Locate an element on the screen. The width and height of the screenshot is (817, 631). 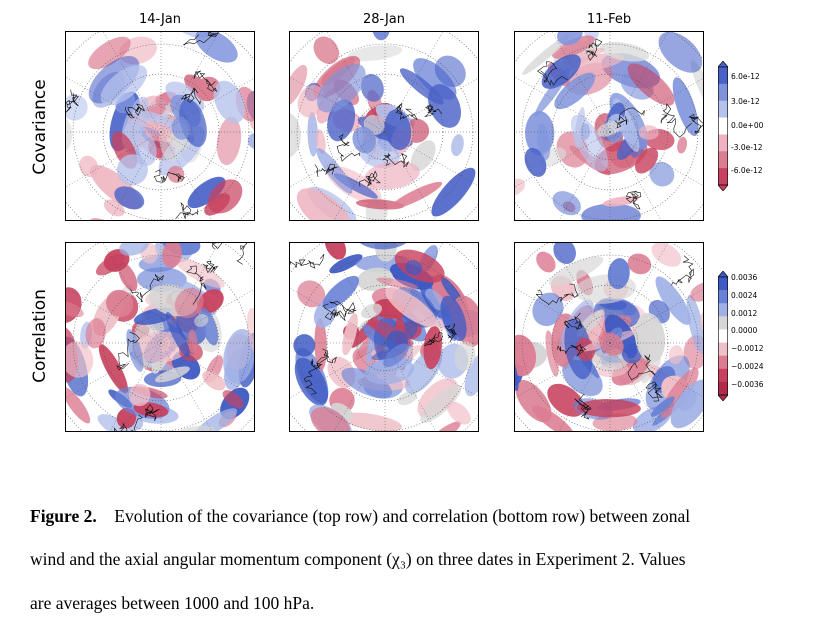
column-title-11-feb: 11-Feb is located at coordinates (609, 19).